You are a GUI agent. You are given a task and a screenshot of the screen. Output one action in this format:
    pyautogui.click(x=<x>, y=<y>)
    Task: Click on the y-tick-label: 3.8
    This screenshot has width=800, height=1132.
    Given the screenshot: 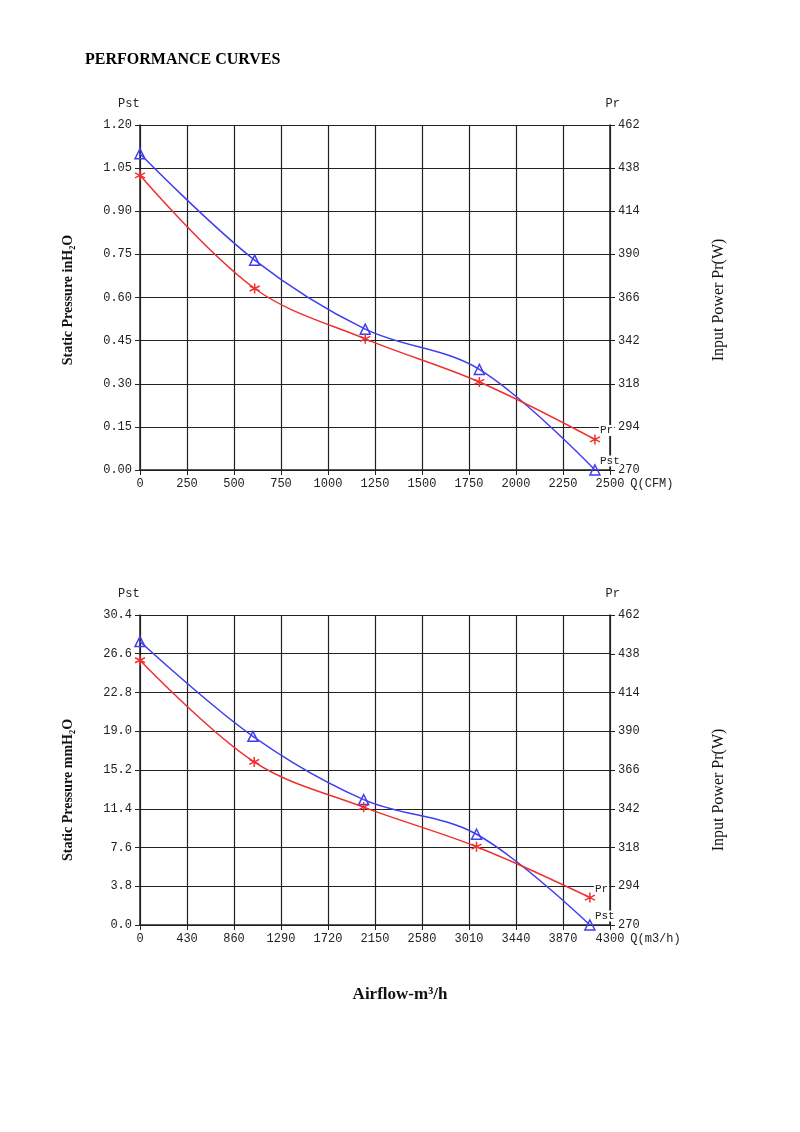 What is the action you would take?
    pyautogui.click(x=121, y=886)
    